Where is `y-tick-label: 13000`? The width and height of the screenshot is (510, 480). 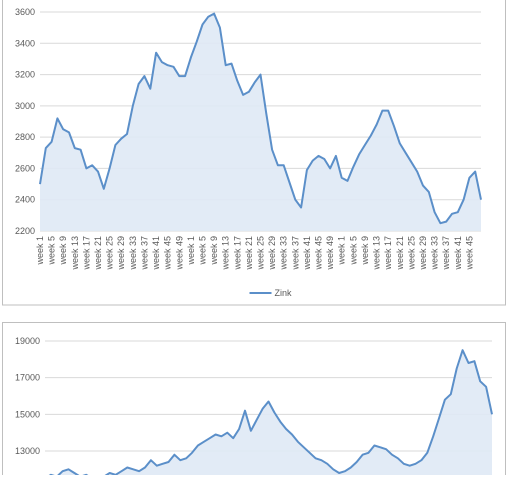
y-tick-label: 13000 is located at coordinates (27, 451).